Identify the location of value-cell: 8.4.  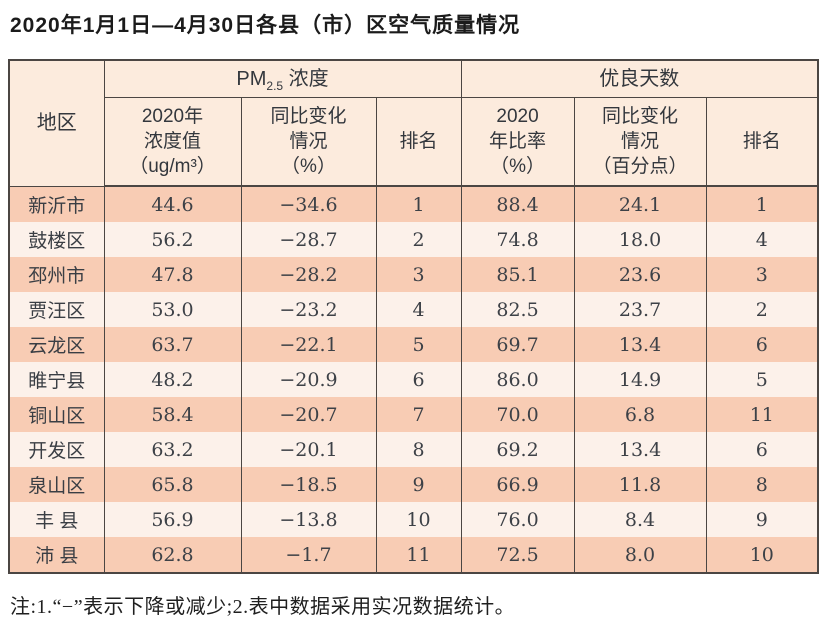
(640, 520).